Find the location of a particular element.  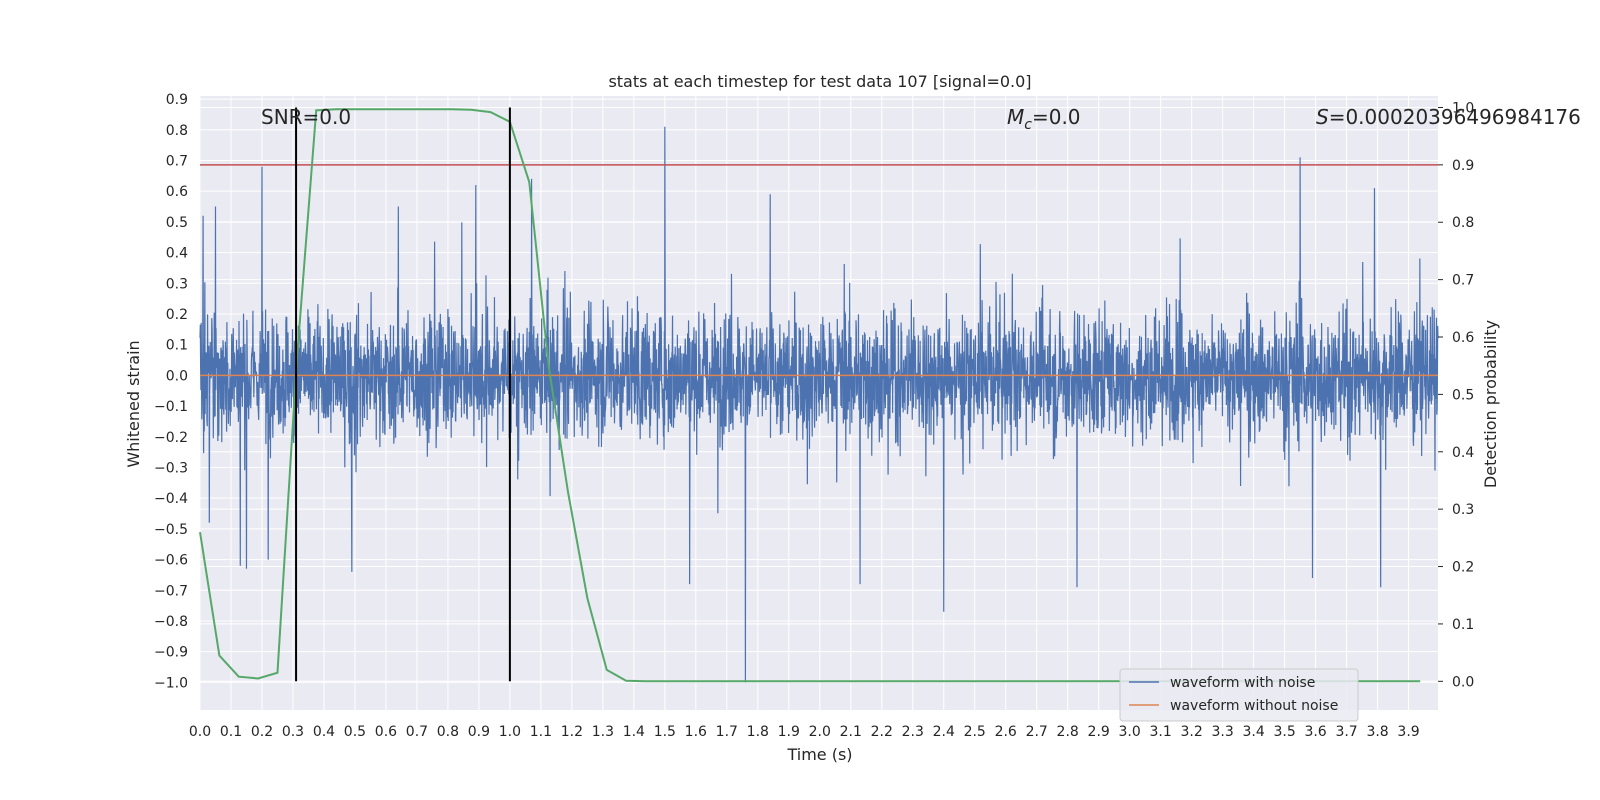

x-tick-label: 0.6 is located at coordinates (386, 732).